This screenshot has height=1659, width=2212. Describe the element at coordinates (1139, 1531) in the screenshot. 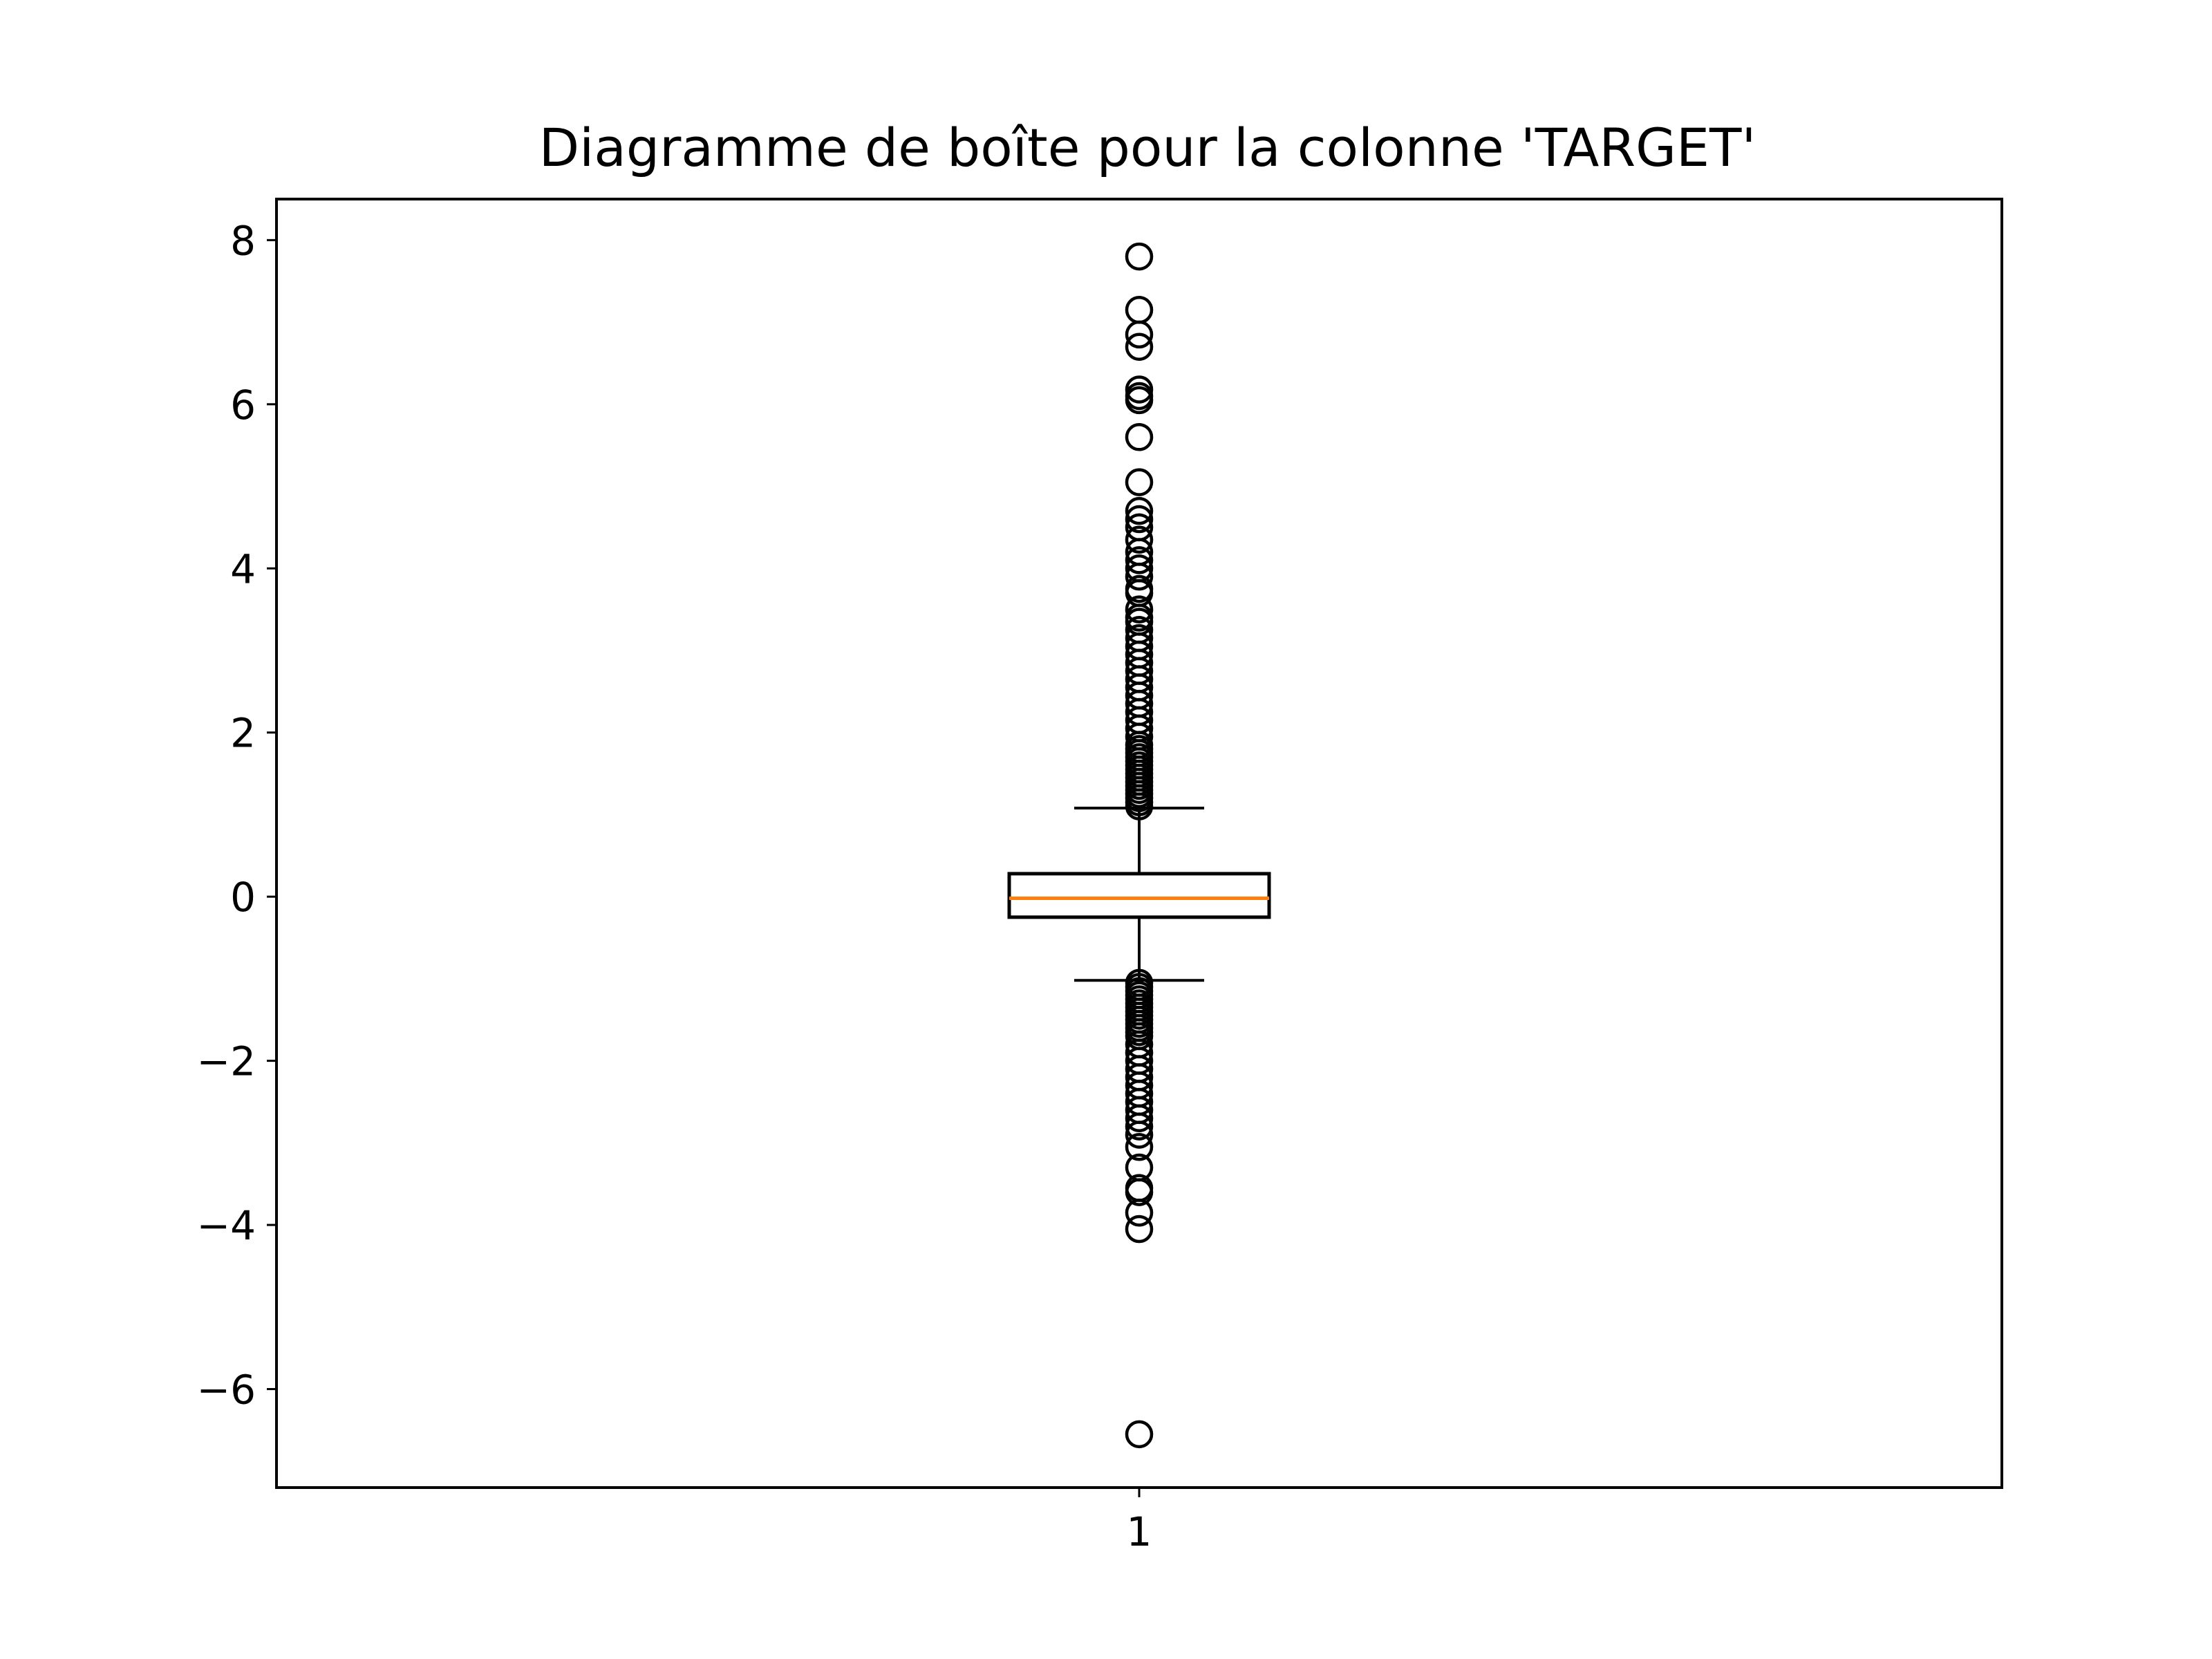

I see `x-tick-label: 1` at that location.